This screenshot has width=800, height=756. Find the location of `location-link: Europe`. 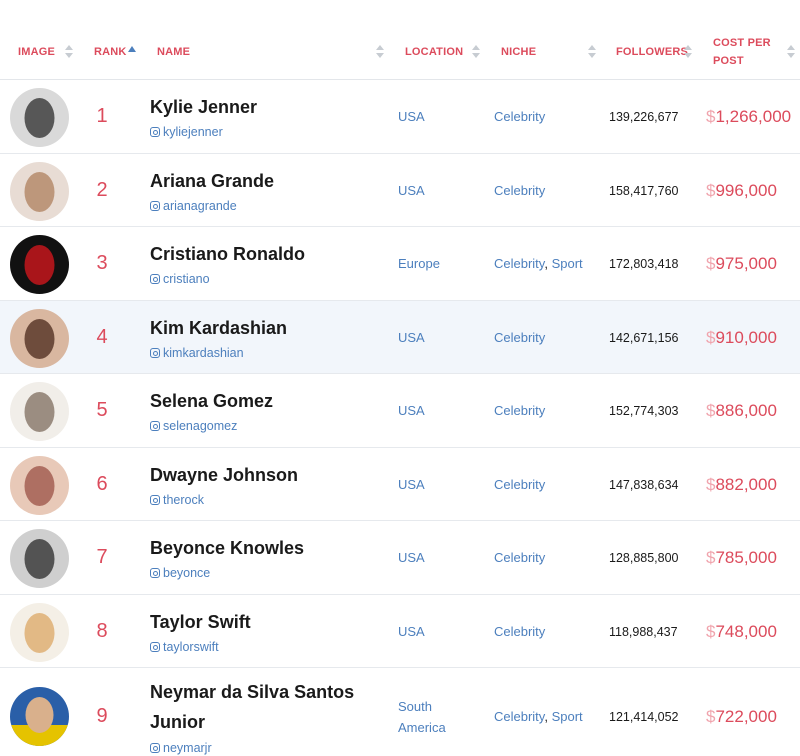

location-link: Europe is located at coordinates (419, 263).